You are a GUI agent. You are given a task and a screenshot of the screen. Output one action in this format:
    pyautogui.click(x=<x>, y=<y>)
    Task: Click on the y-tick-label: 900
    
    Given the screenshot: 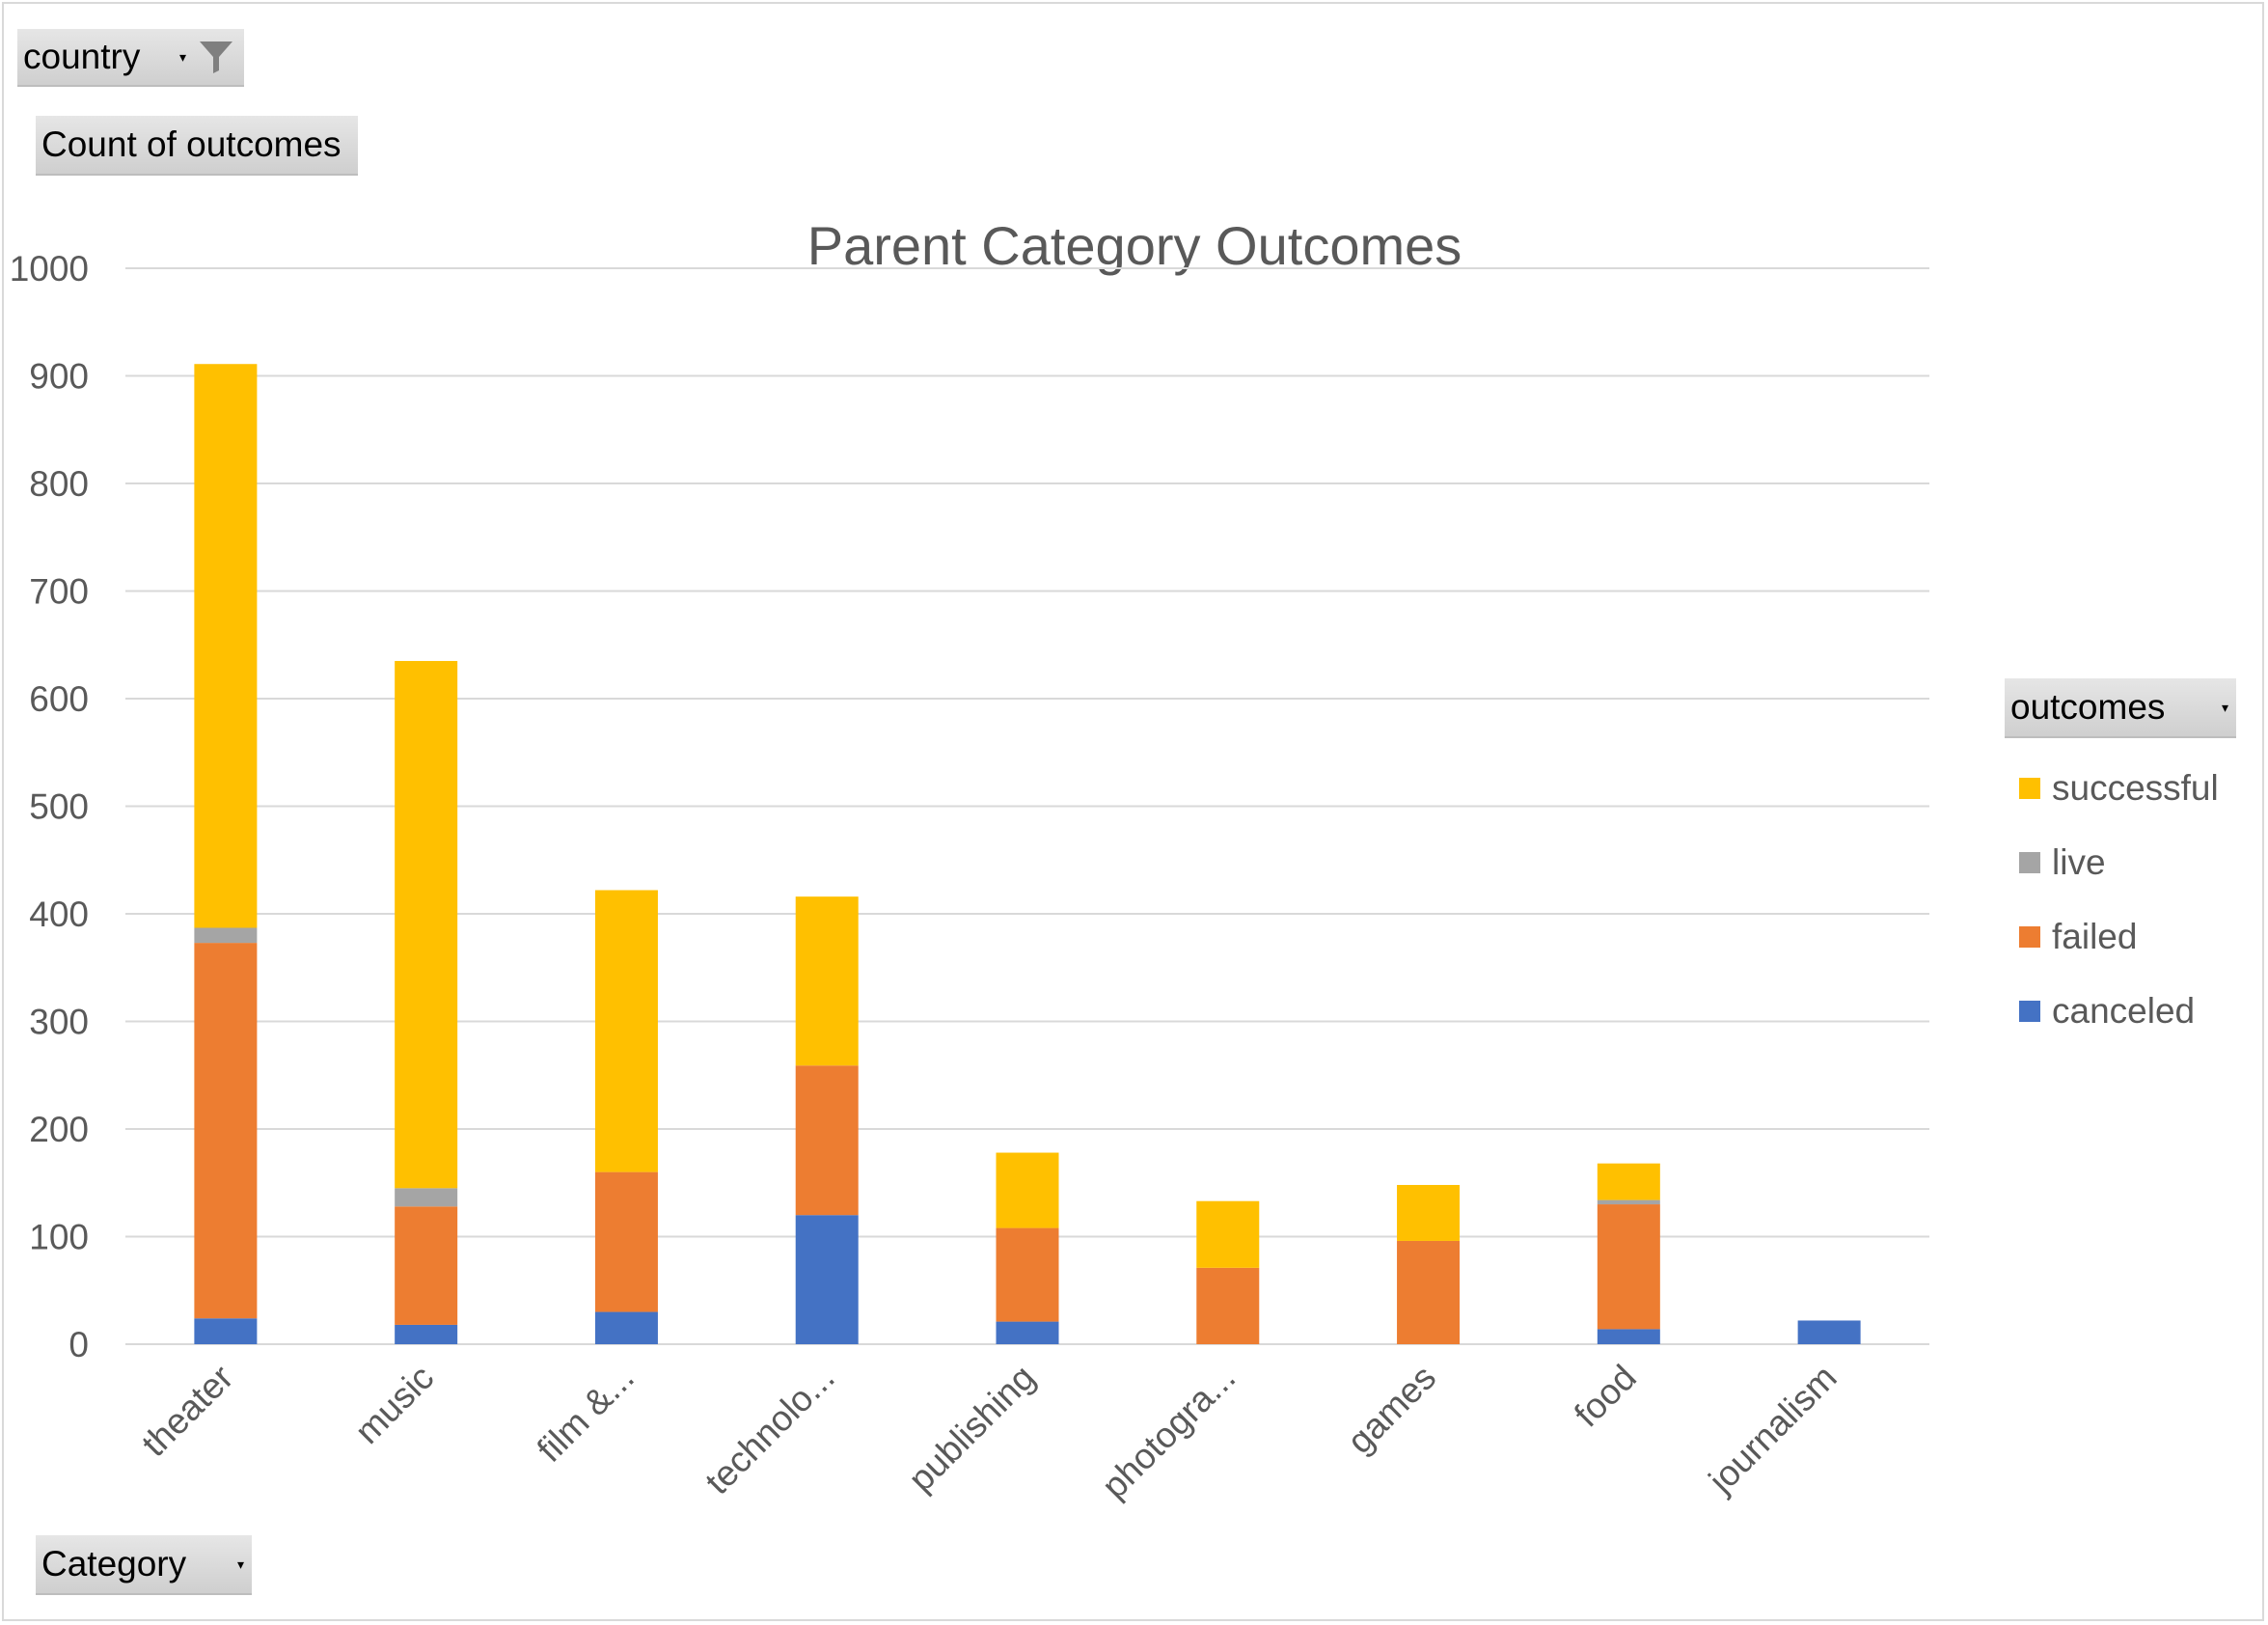 What is the action you would take?
    pyautogui.click(x=59, y=377)
    